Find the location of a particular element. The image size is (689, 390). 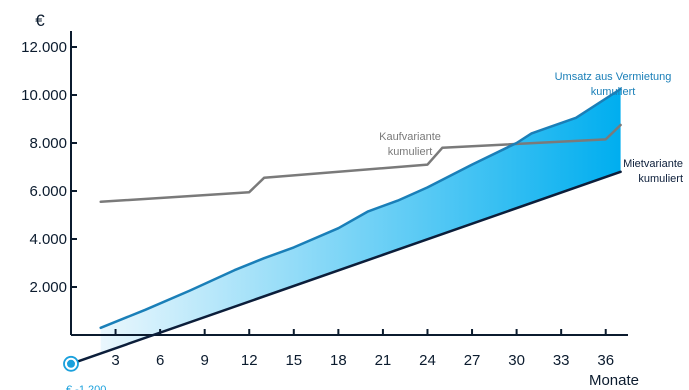

y-tick-label: 8.000 is located at coordinates (48, 143).